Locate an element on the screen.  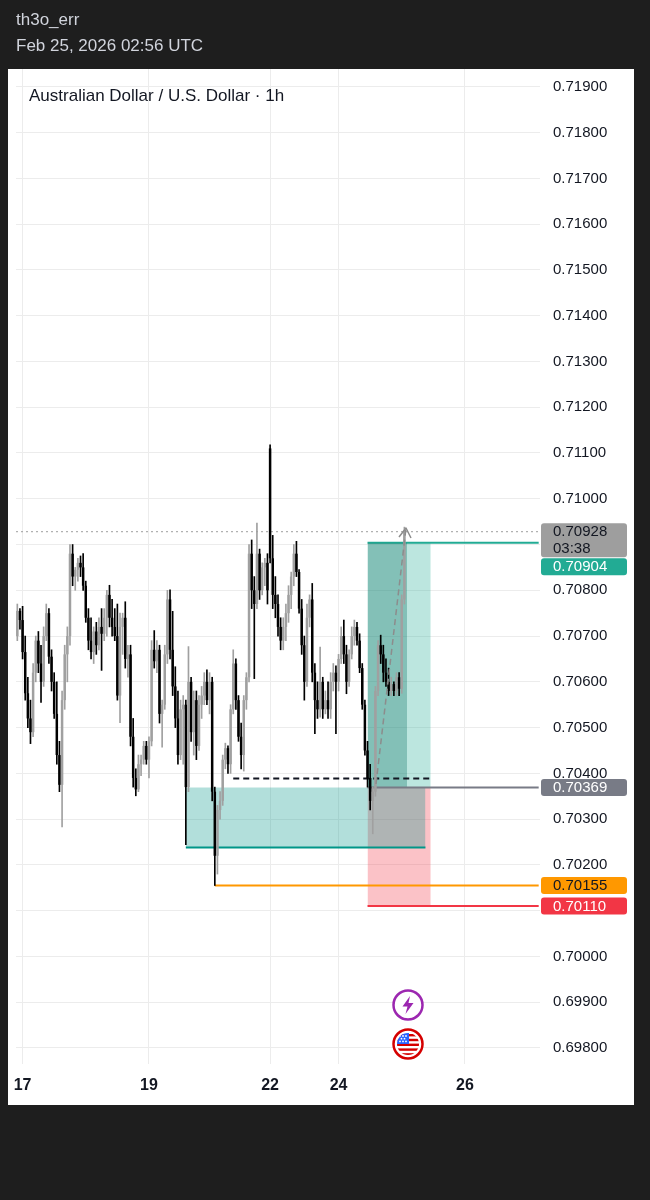
y-tick-label: 0.71100 is located at coordinates (580, 452).